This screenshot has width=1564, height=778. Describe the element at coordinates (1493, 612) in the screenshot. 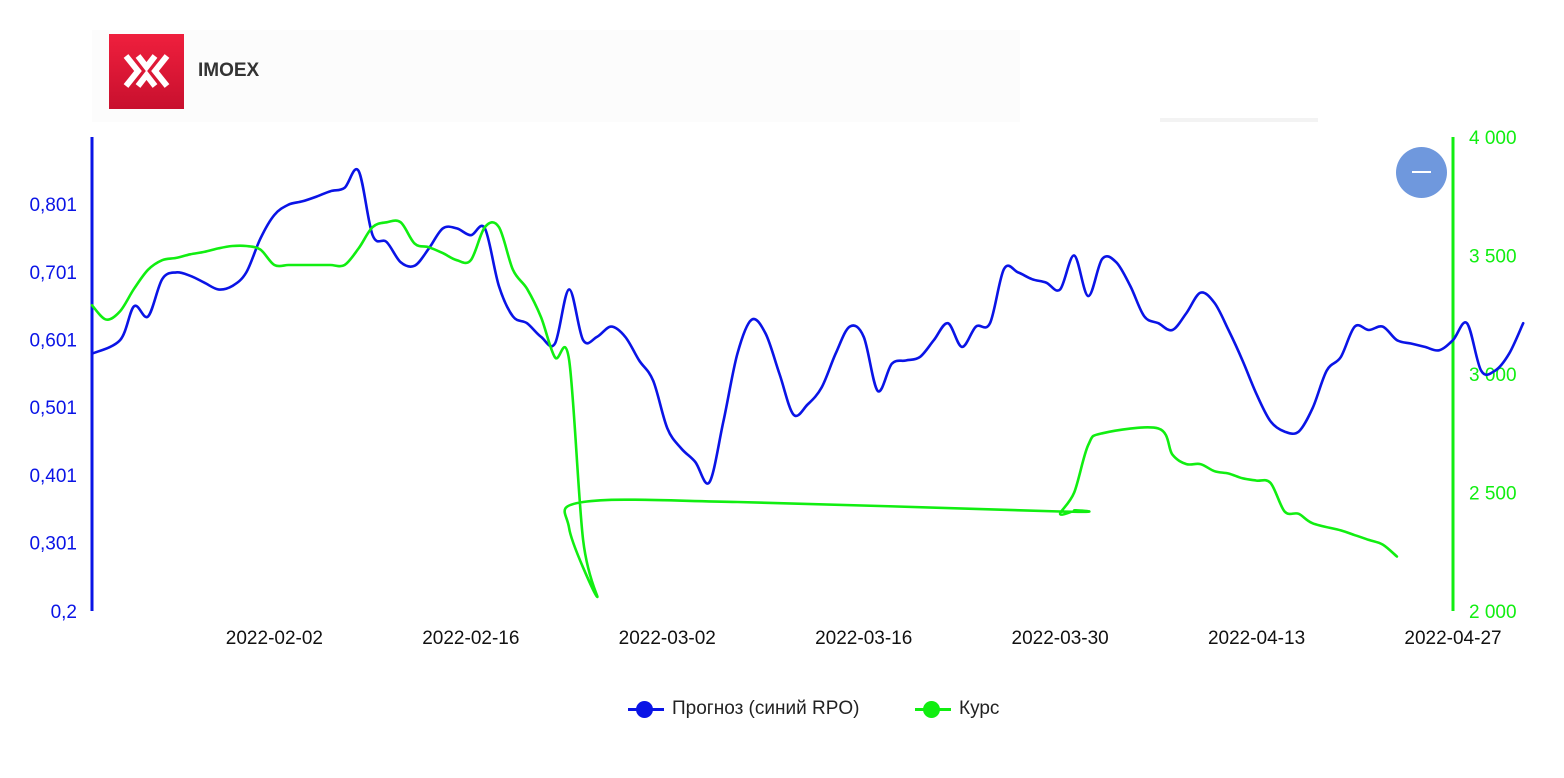

I see `y-right-tick-label: 2 000` at that location.